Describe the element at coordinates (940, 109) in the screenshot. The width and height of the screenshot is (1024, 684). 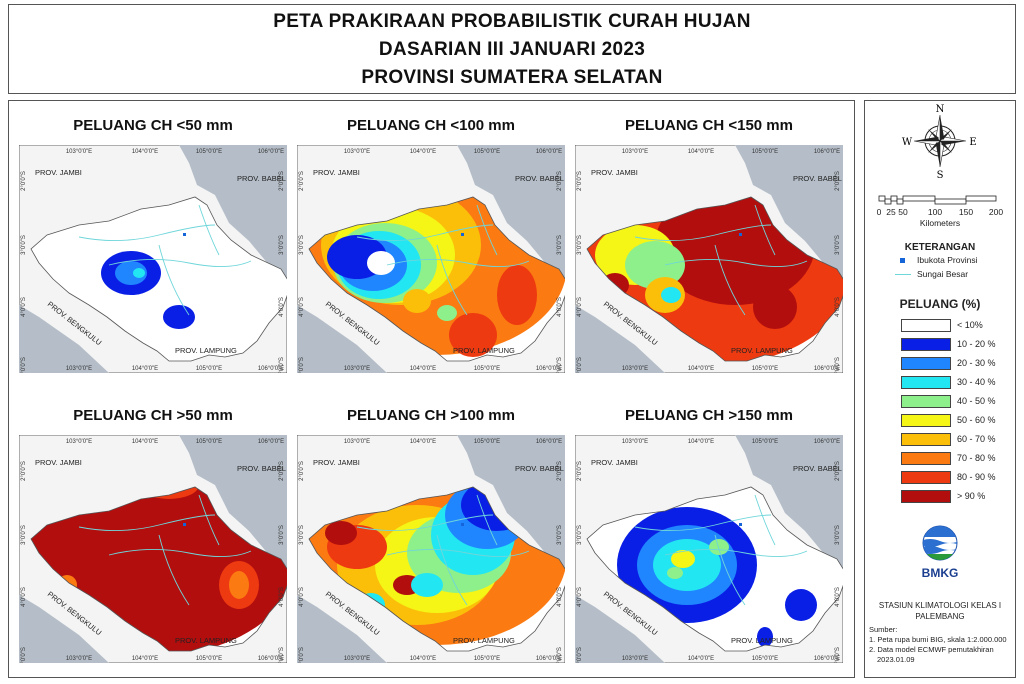
I see `compass-n: N` at that location.